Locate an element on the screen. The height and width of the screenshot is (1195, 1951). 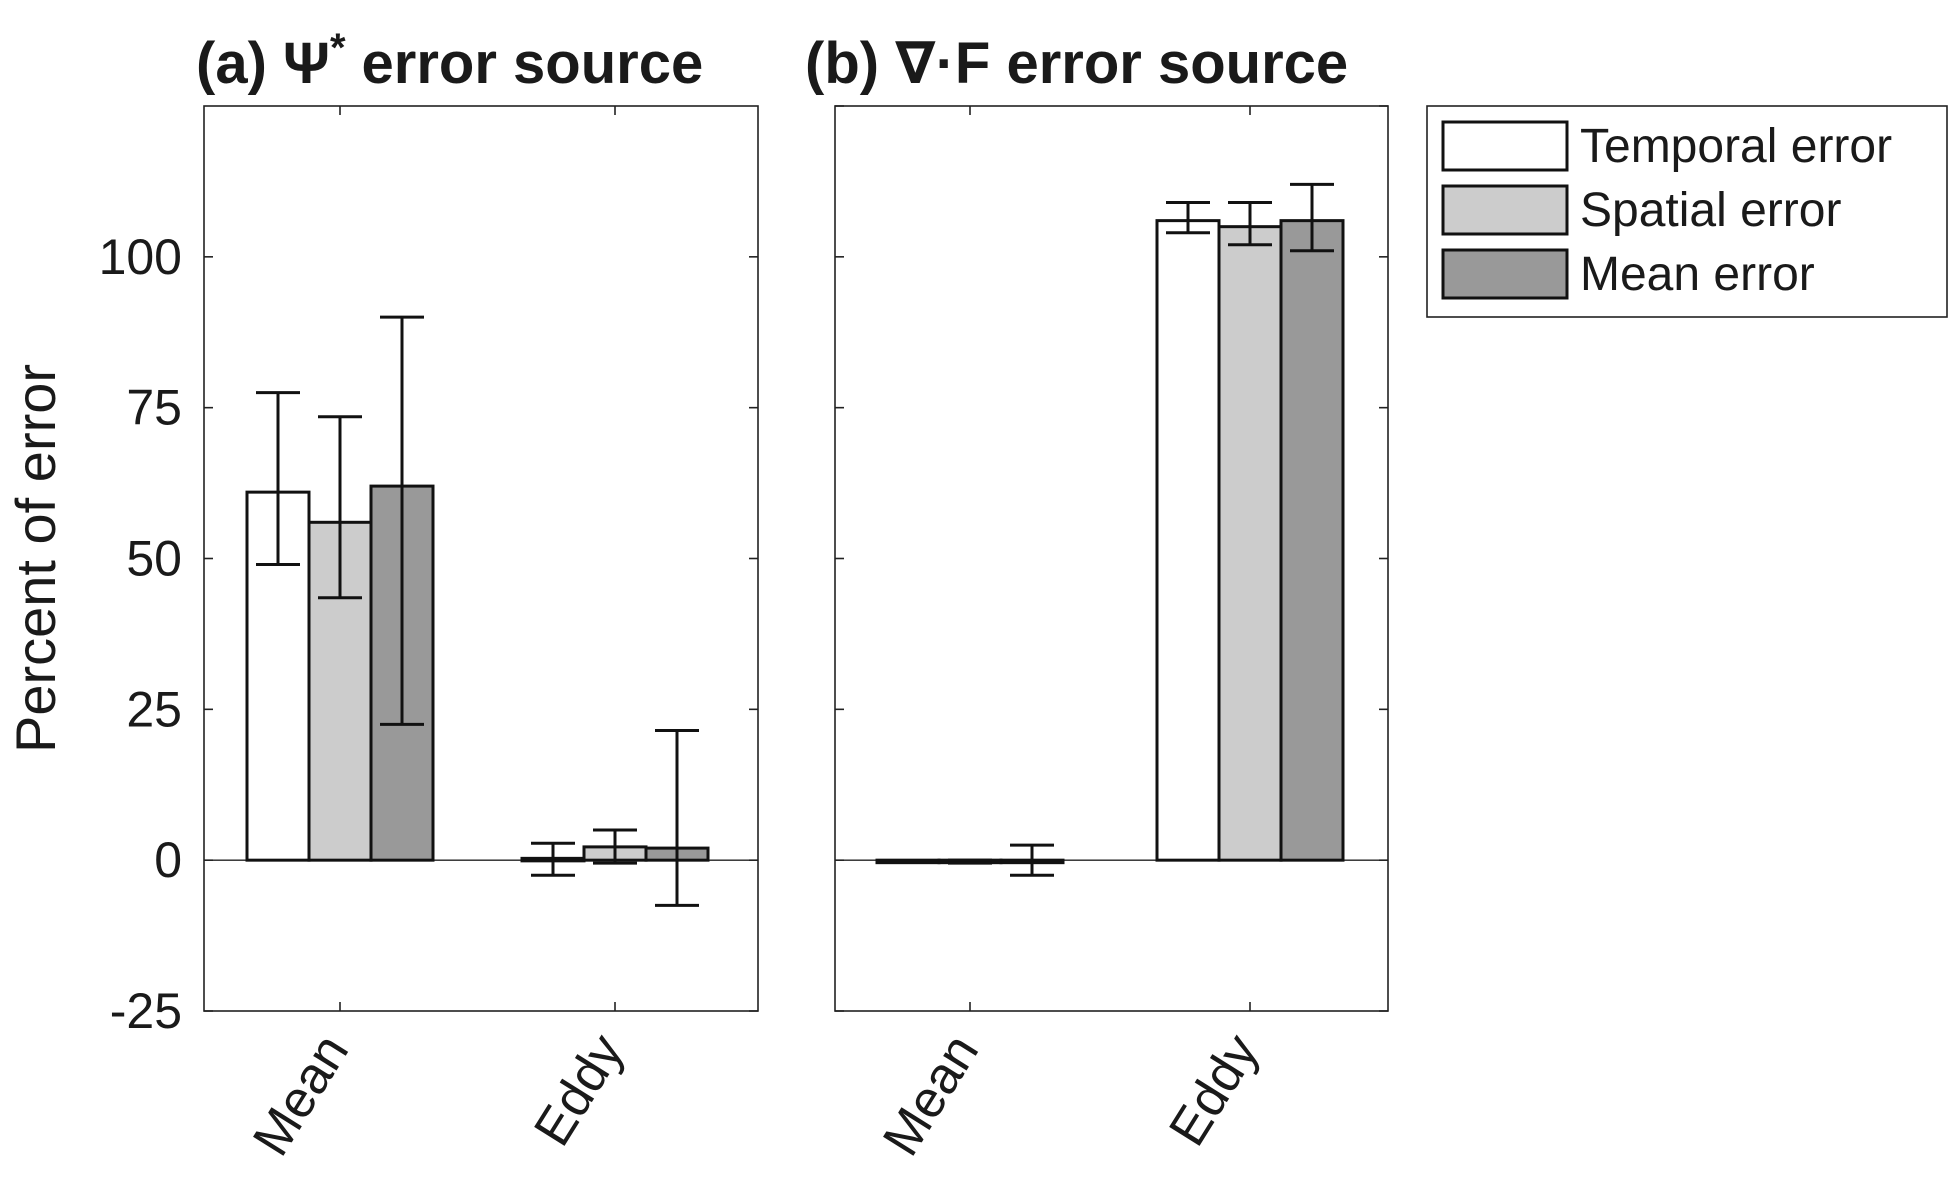
panel-title: (b) ∇·F error source is located at coordinates (1076, 63).